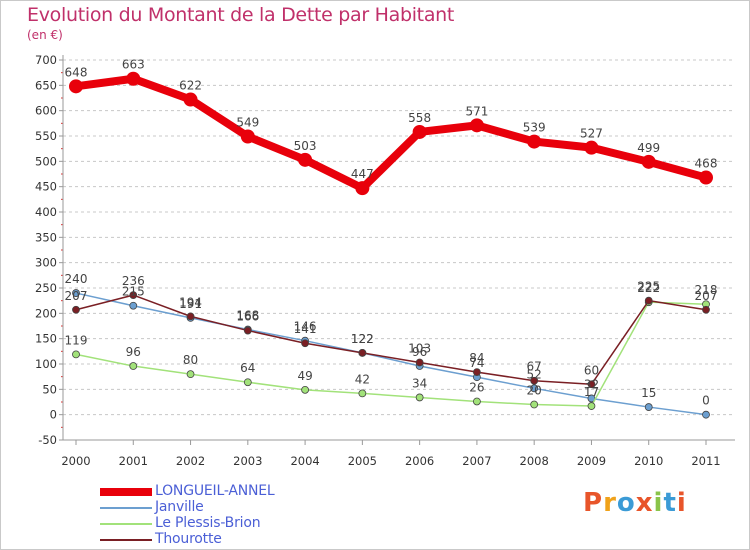 This screenshot has height=550, width=750. Describe the element at coordinates (49, 389) in the screenshot. I see `y-tick-label: 50` at that location.